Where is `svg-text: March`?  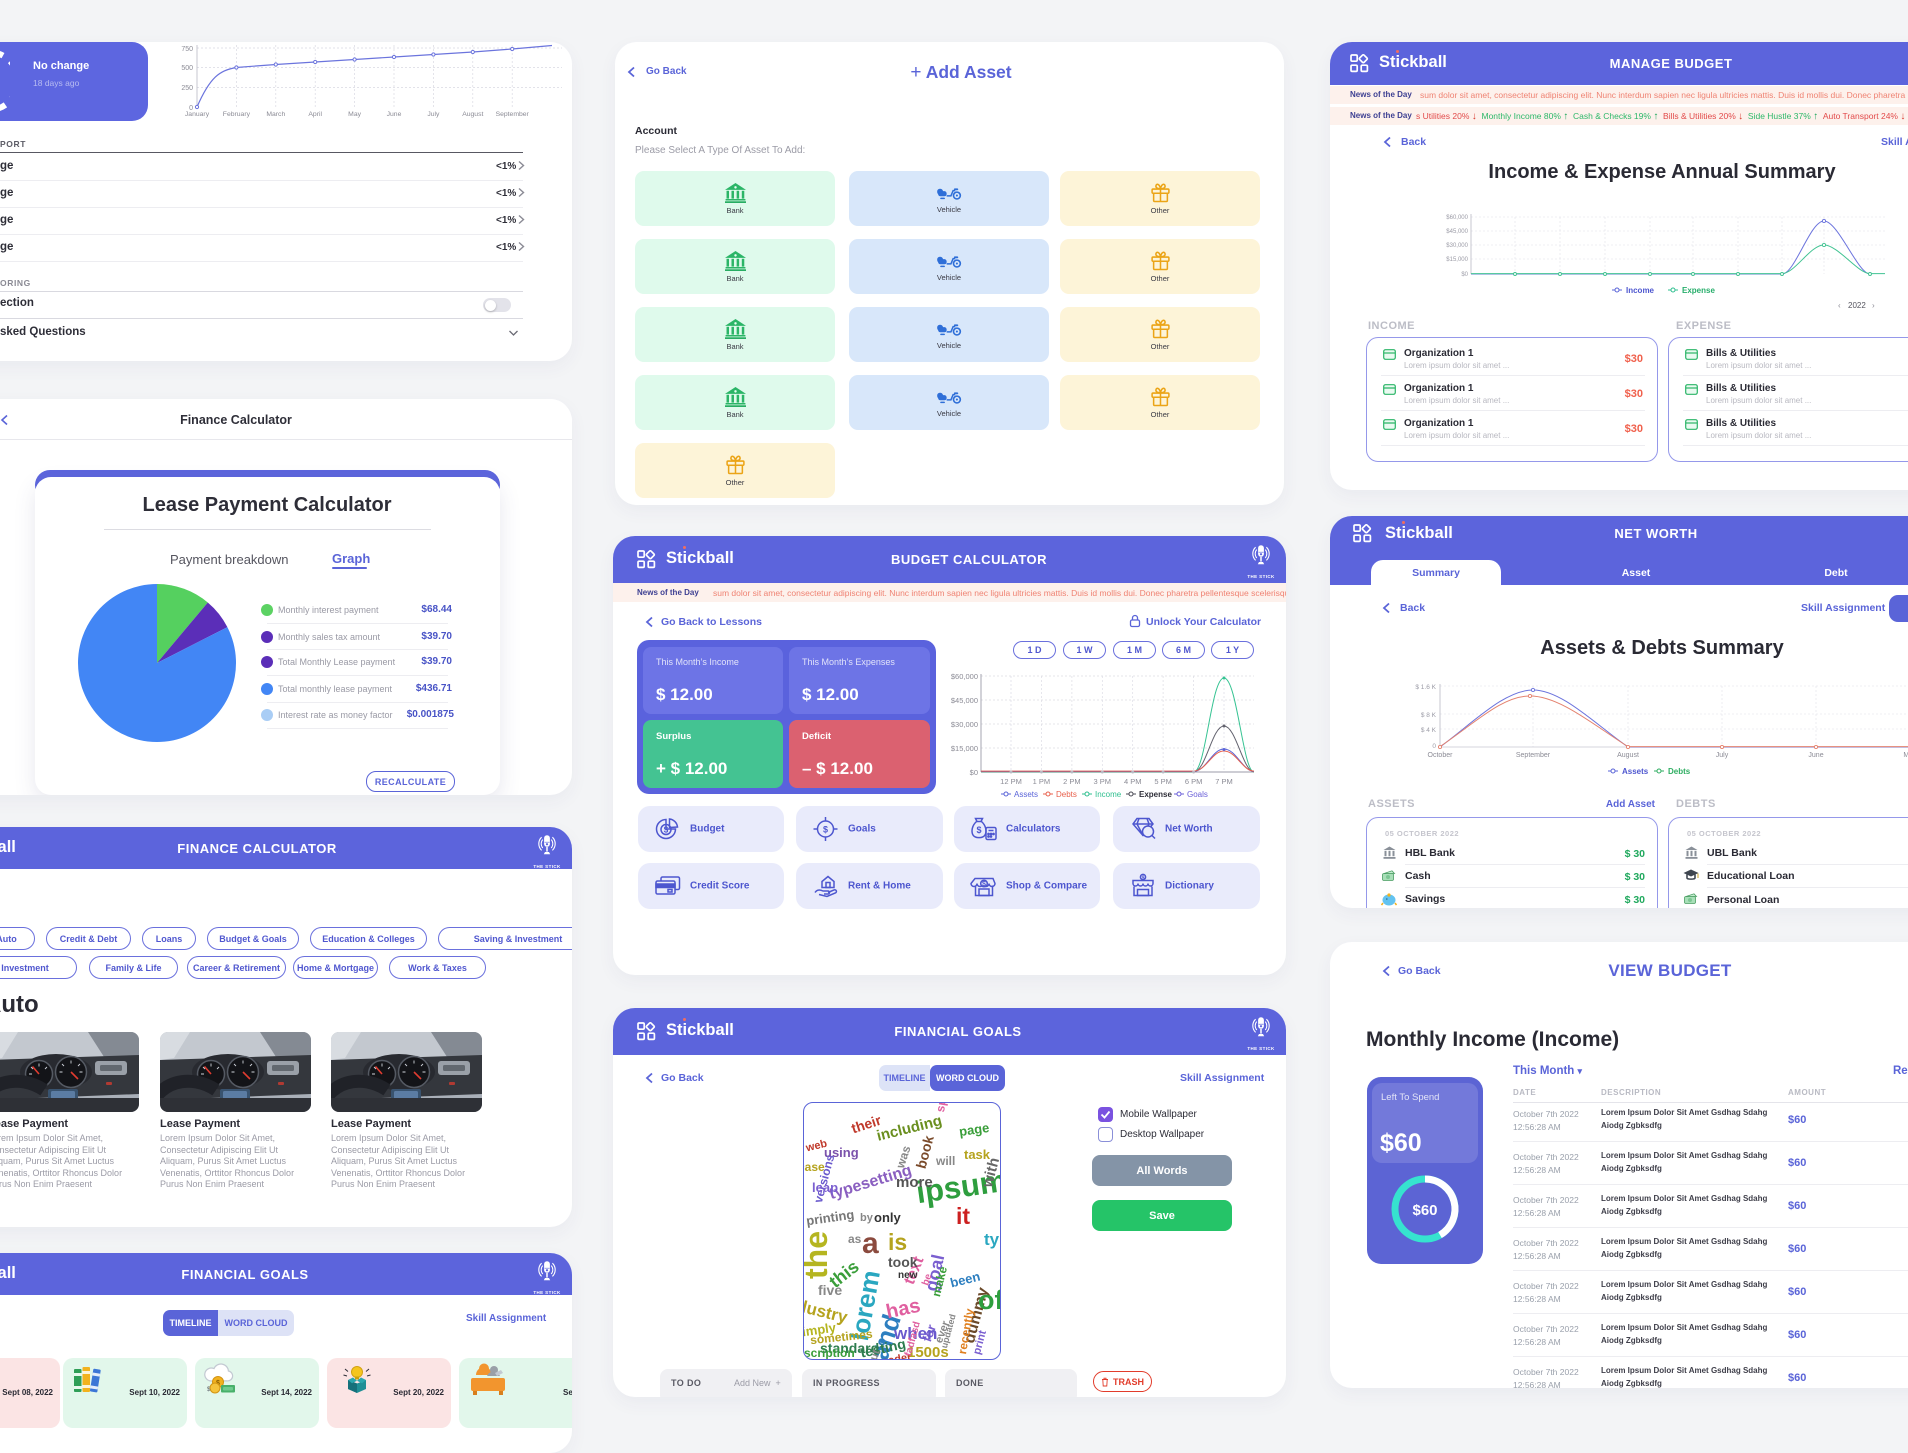 svg-text: March is located at coordinates (275, 114).